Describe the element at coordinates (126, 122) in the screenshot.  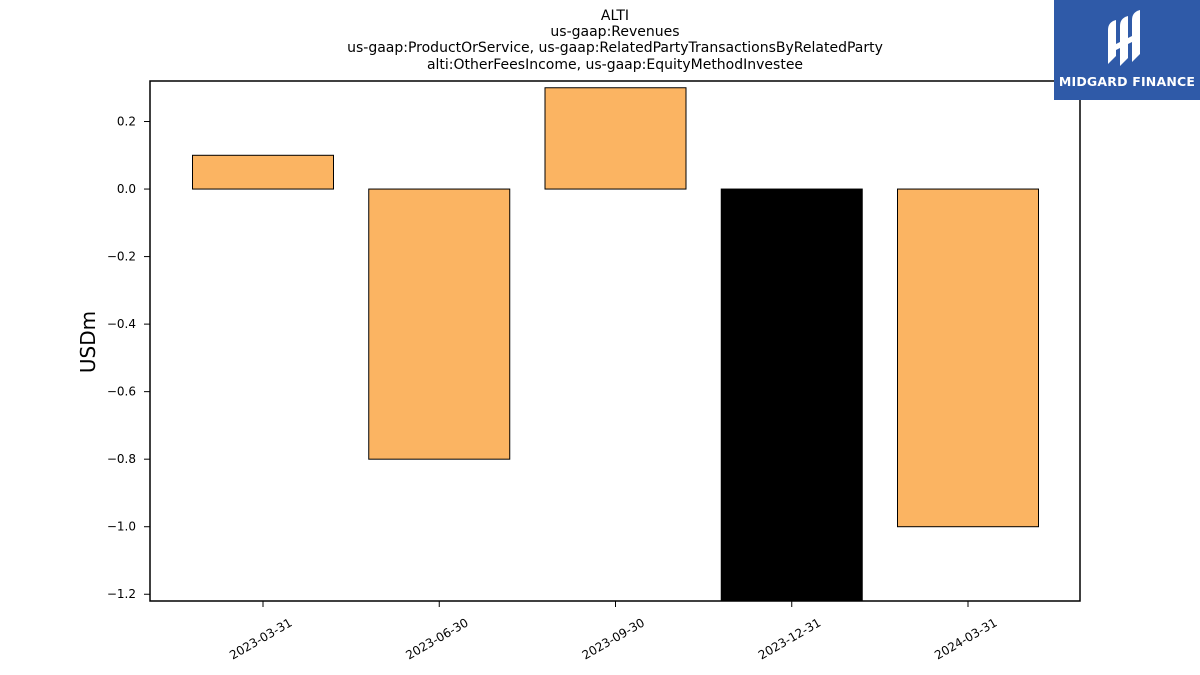
I see `y-tick-label: 0.2` at that location.